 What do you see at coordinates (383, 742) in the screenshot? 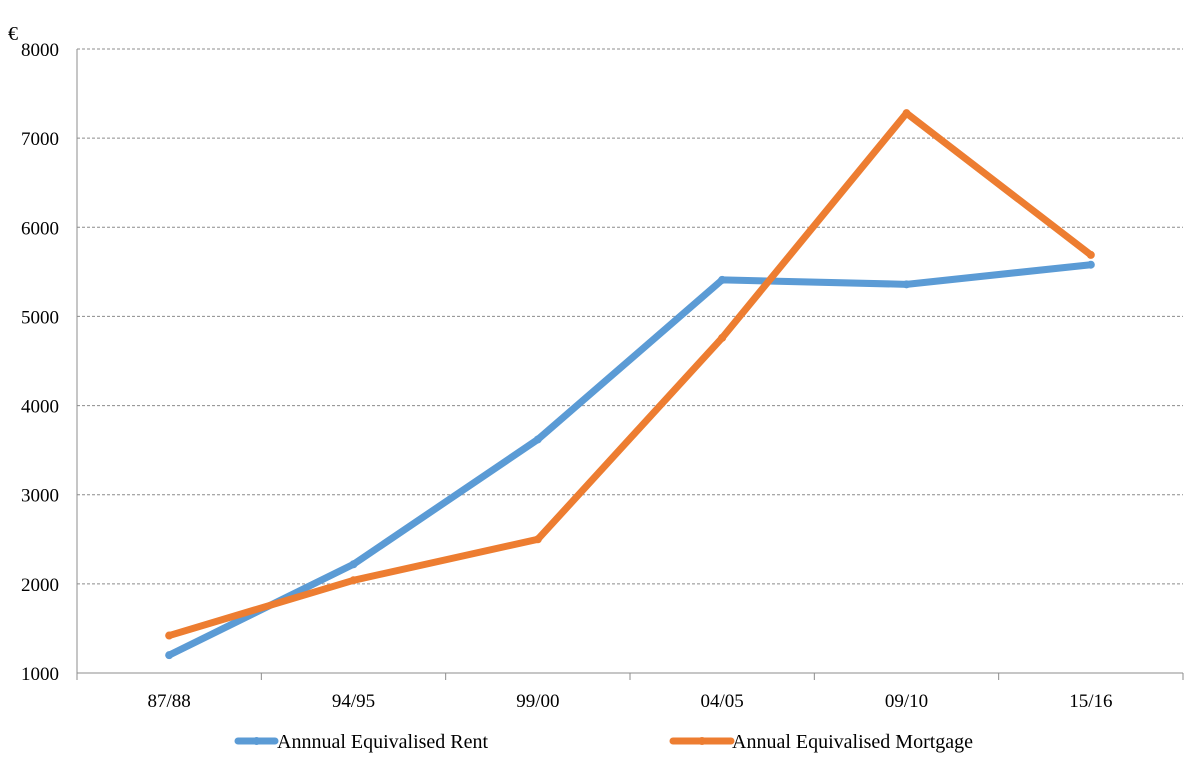
I see `legend-label: Annnual Equivalised Rent` at bounding box center [383, 742].